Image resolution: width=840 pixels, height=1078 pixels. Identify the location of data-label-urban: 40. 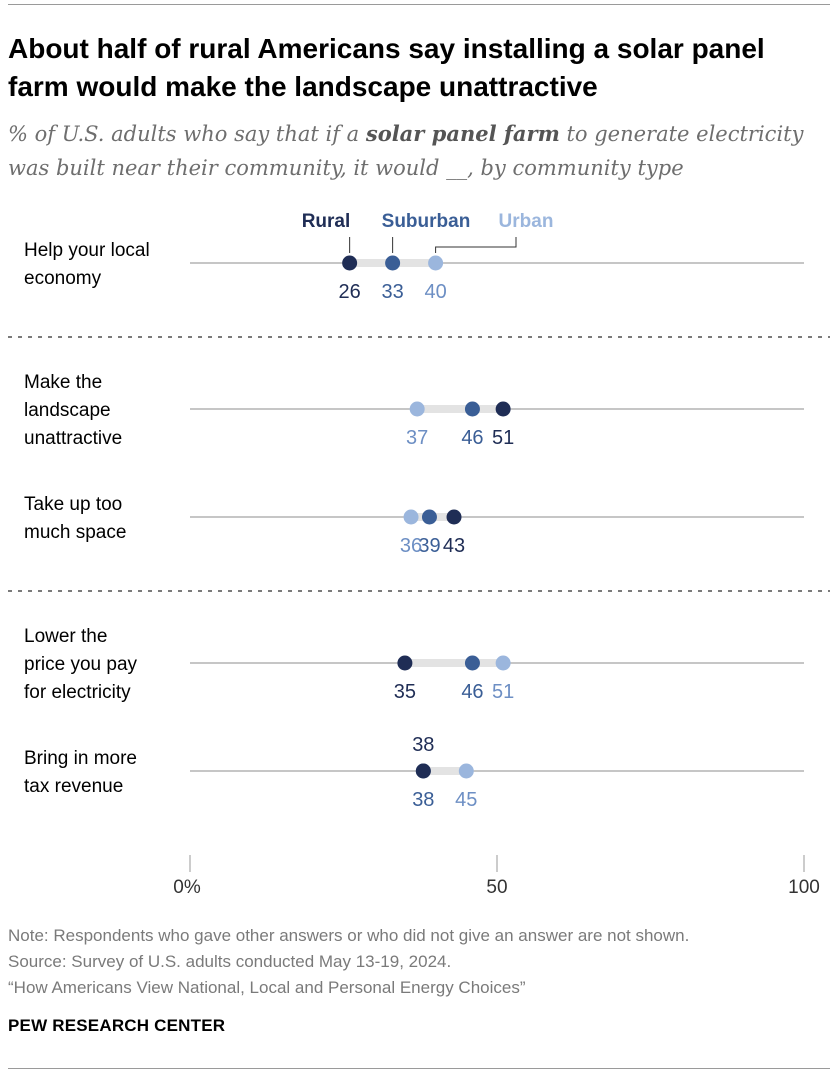
(435, 292).